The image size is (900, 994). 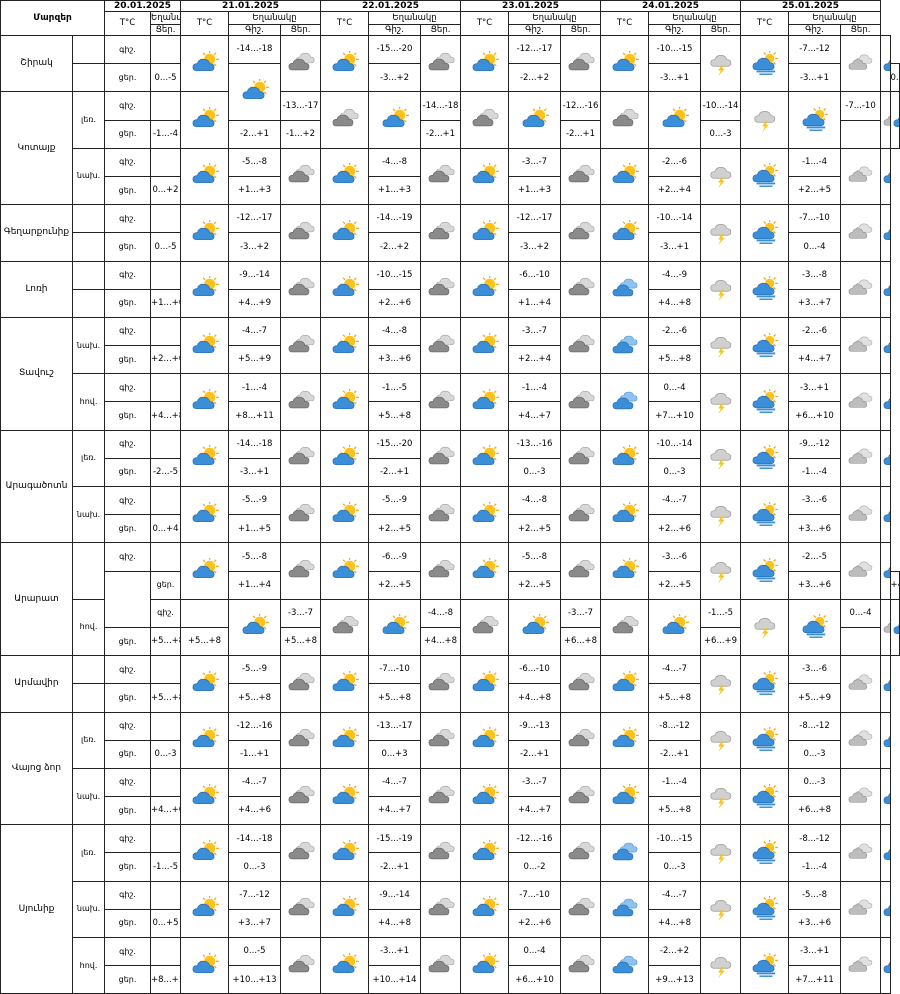 What do you see at coordinates (395, 726) in the screenshot?
I see `temp-value: -13...-17` at bounding box center [395, 726].